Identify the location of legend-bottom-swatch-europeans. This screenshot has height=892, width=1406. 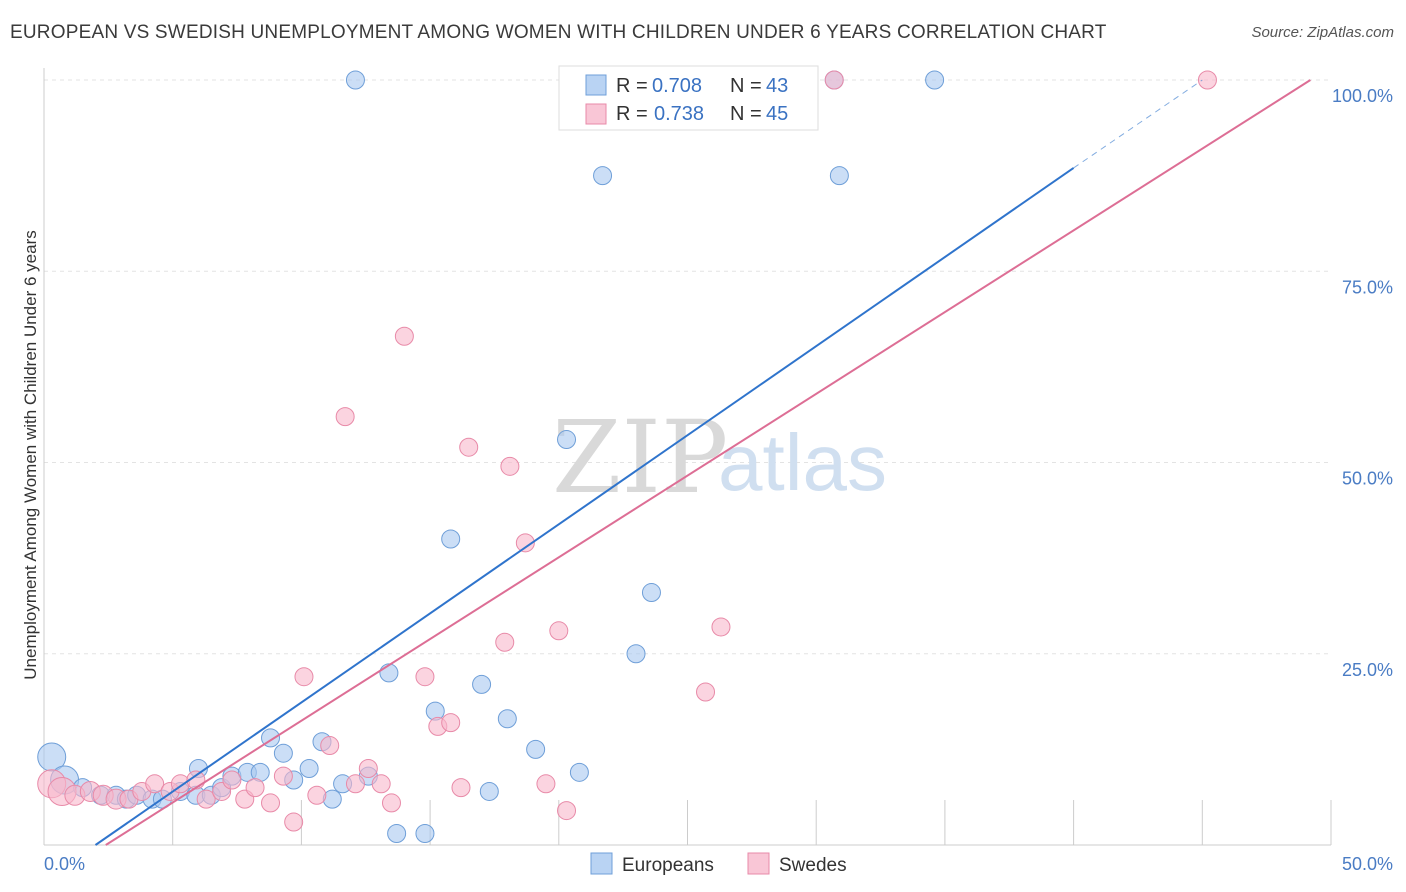
(601, 863).